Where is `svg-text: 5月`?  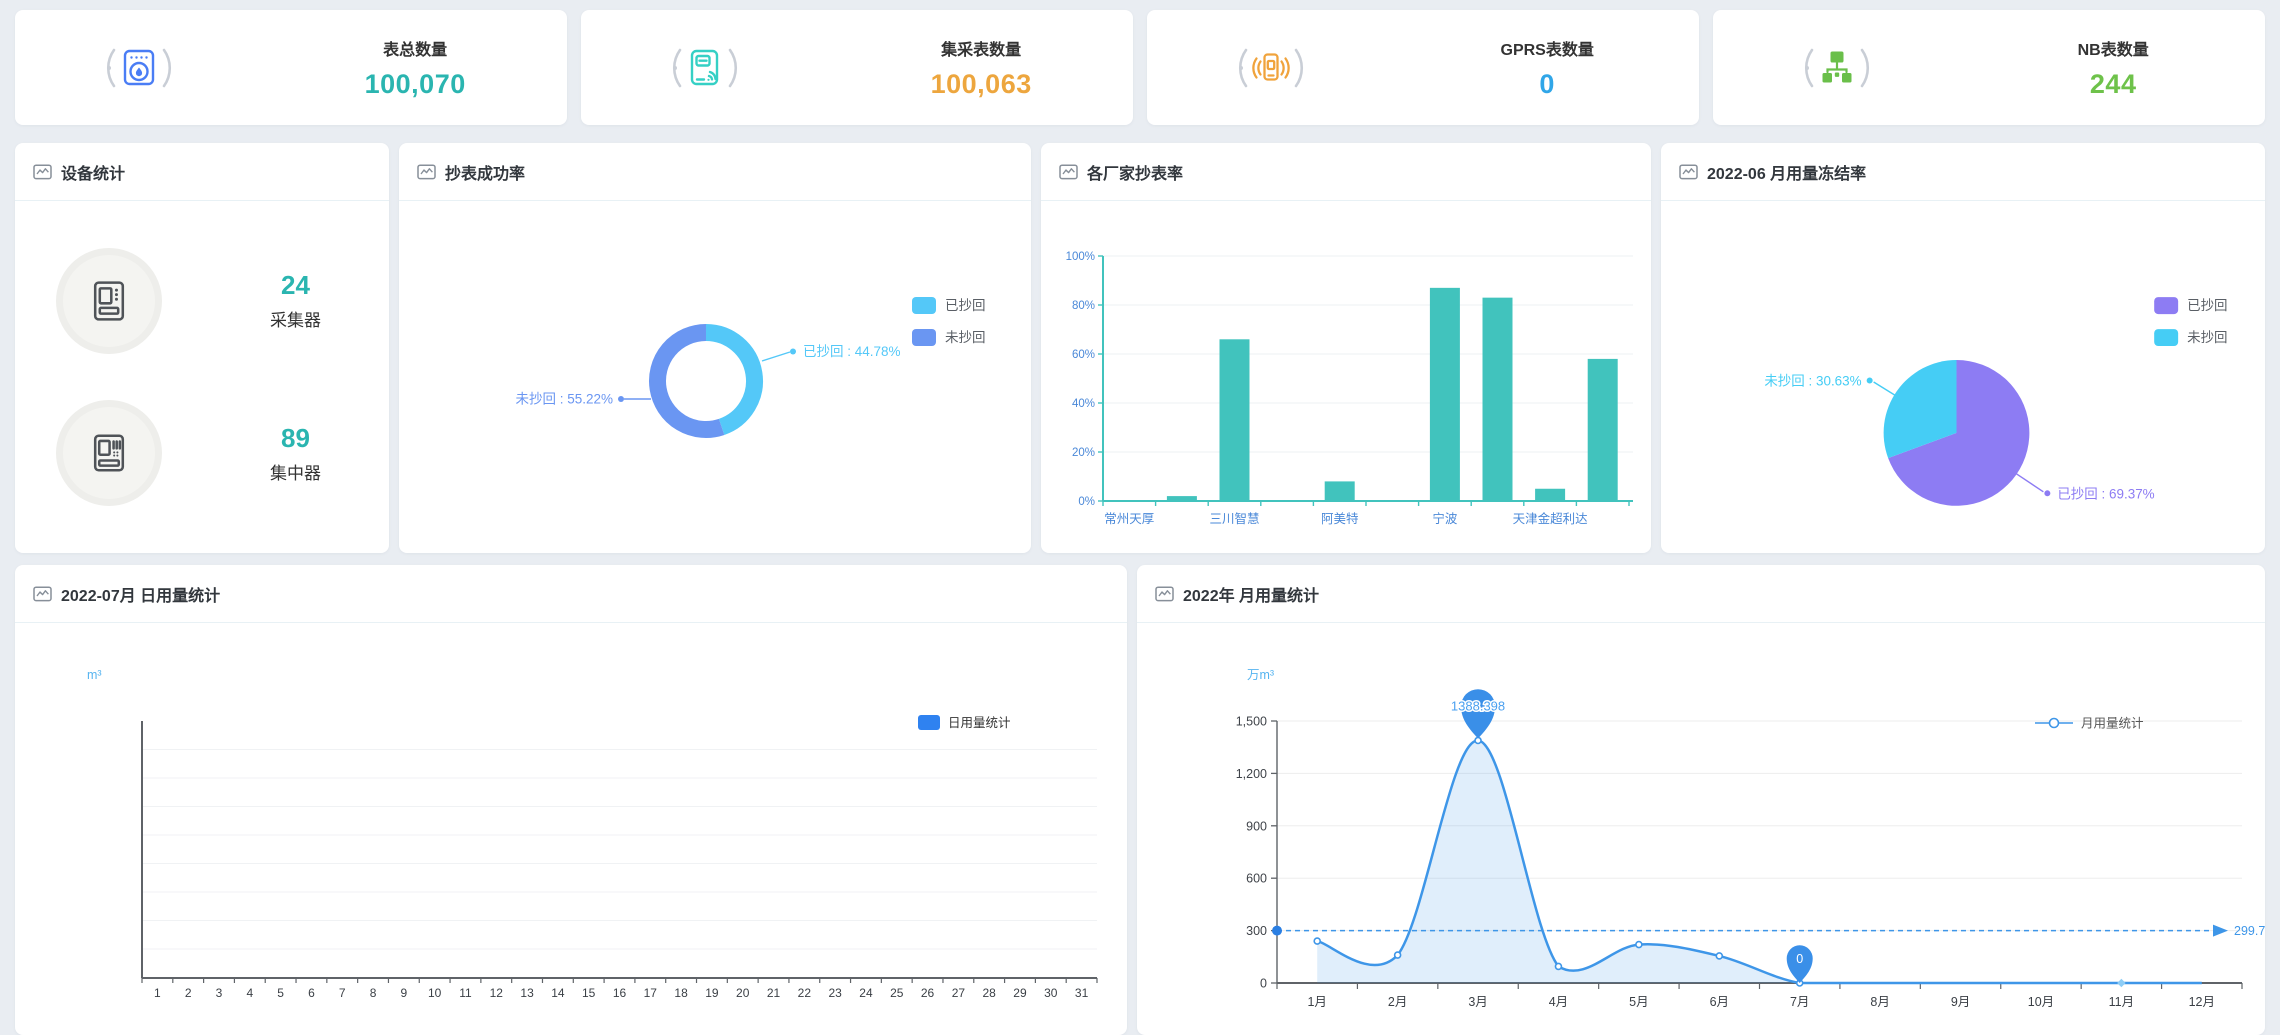 svg-text: 5月 is located at coordinates (1638, 1002).